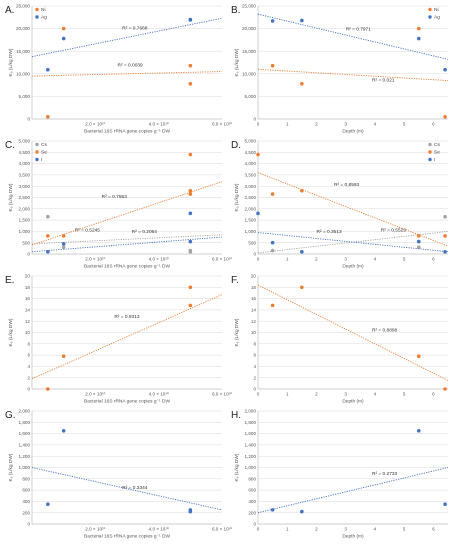  What do you see at coordinates (28, 366) in the screenshot?
I see `y-tick-label: 4` at bounding box center [28, 366].